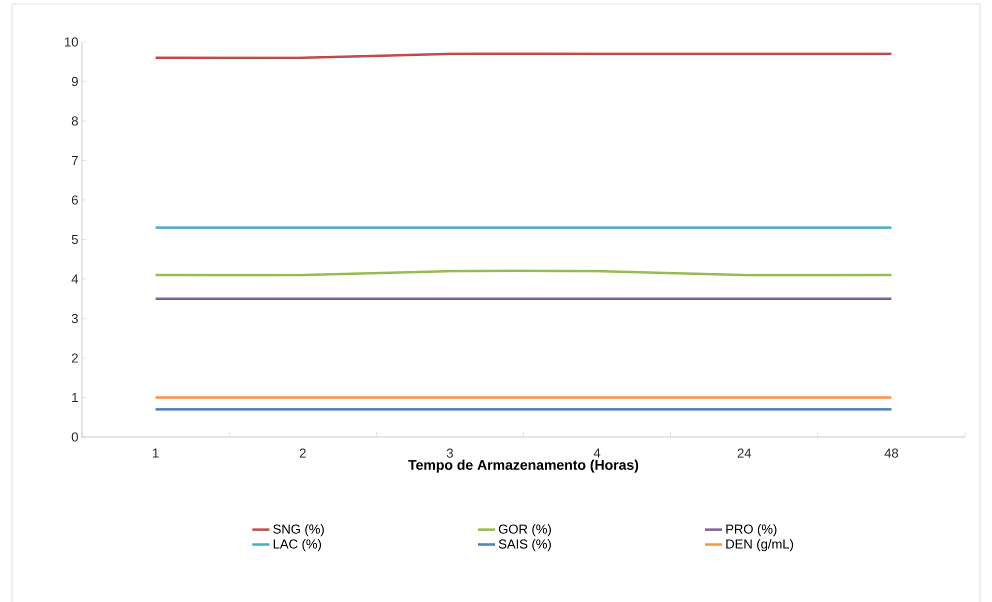 The height and width of the screenshot is (602, 992). What do you see at coordinates (298, 530) in the screenshot?
I see `legend-label: SNG (%)` at bounding box center [298, 530].